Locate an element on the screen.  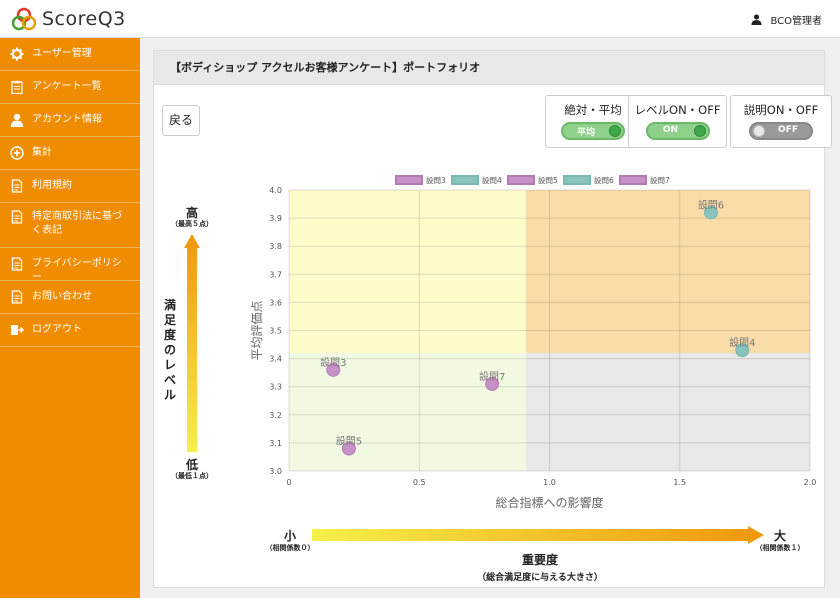
legend-label: 設問6 is located at coordinates (604, 180).